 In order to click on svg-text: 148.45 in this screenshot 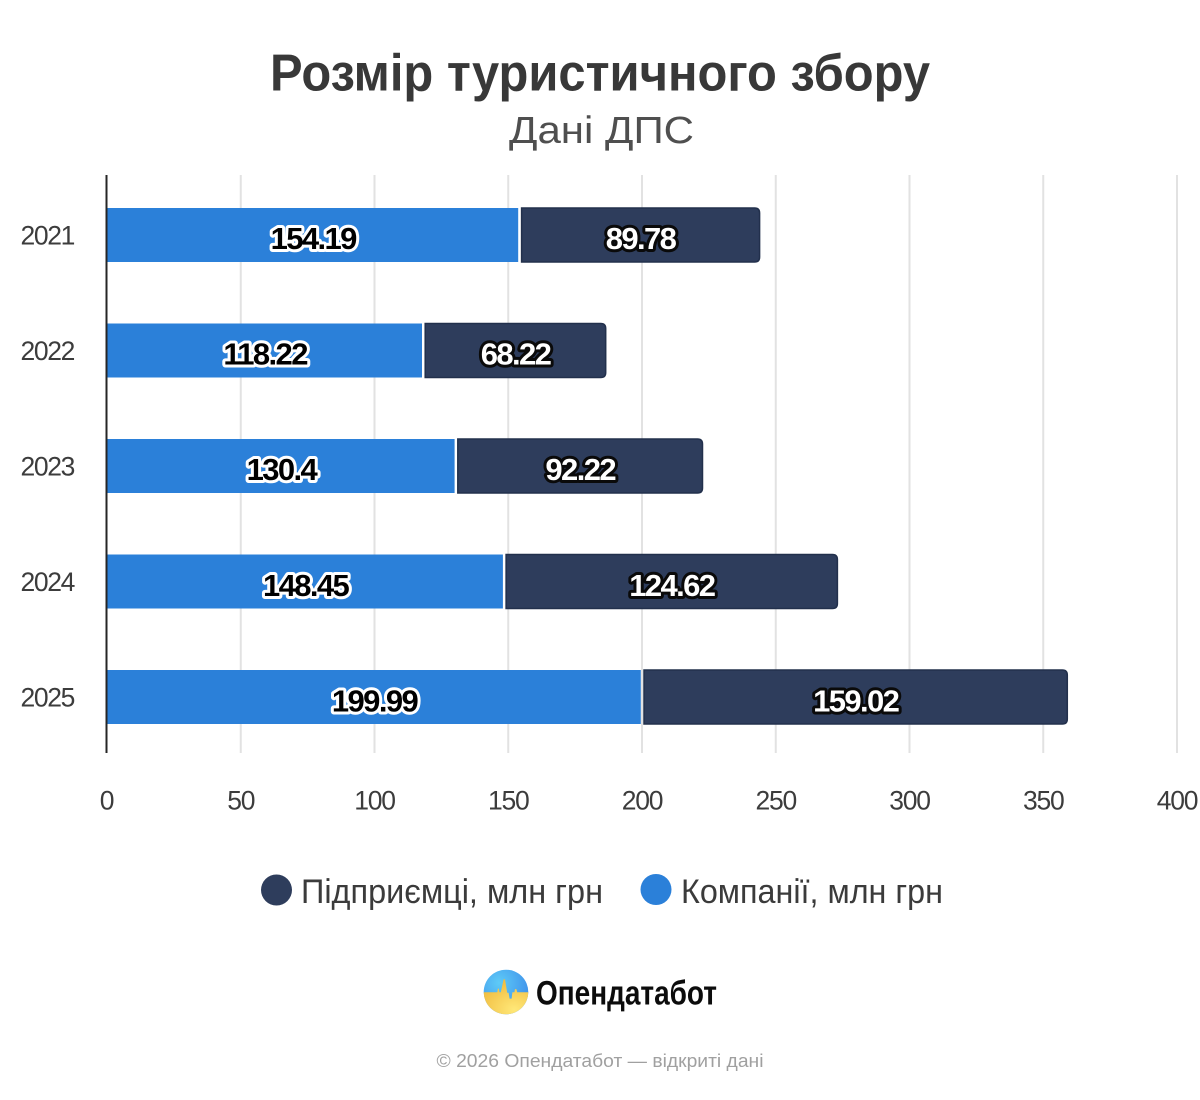, I will do `click(306, 585)`.